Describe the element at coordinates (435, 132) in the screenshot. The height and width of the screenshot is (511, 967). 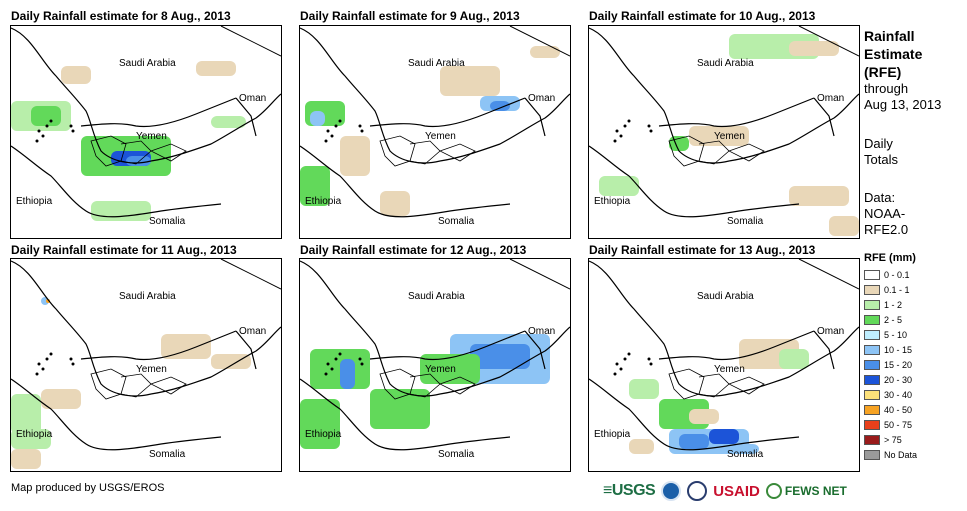
I see `map-panel-aug9: Saudi Arabia Oman Yemen Ethiopia Somalia` at that location.